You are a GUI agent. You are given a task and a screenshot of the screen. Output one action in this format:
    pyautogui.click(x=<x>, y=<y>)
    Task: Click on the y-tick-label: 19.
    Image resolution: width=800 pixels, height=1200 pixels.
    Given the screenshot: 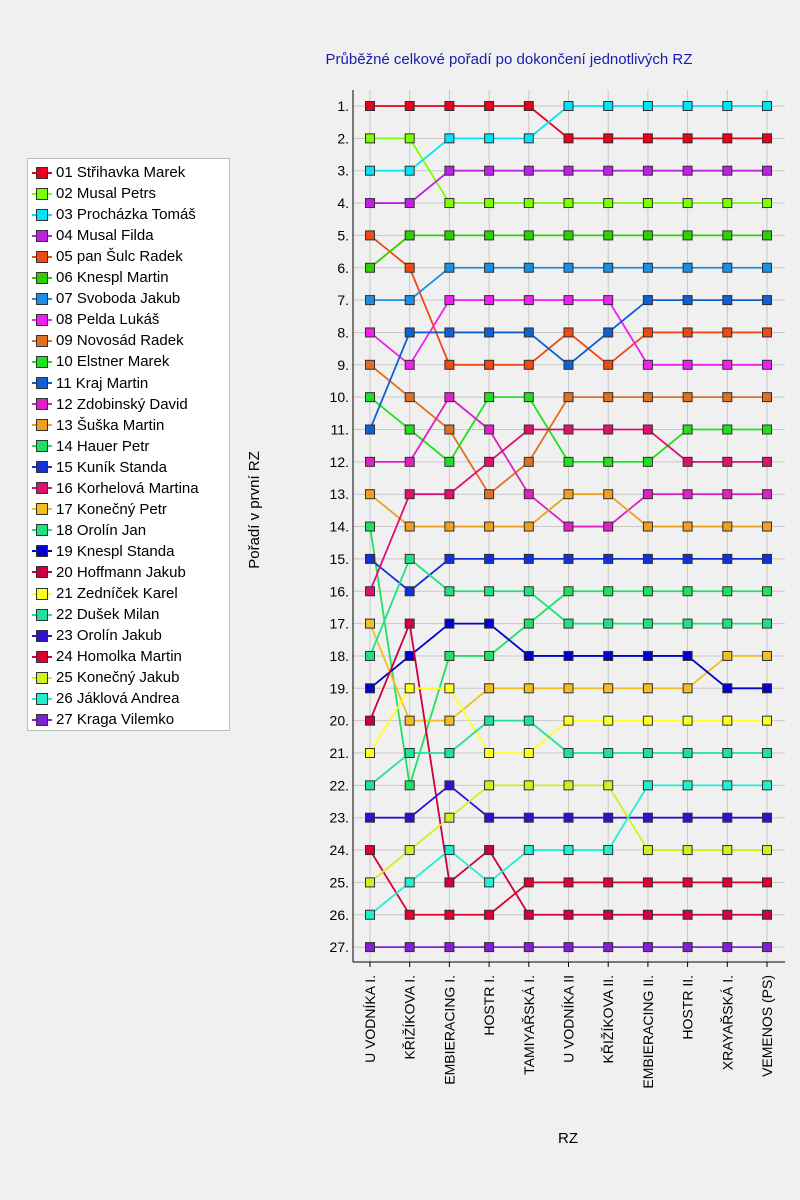 What is the action you would take?
    pyautogui.click(x=339, y=688)
    